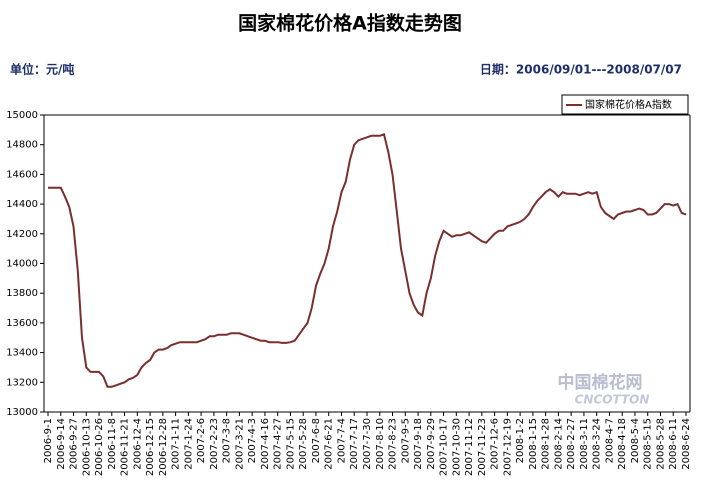 This screenshot has height=491, width=710. Describe the element at coordinates (520, 440) in the screenshot. I see `x-tick-label: 2008-1-2` at that location.